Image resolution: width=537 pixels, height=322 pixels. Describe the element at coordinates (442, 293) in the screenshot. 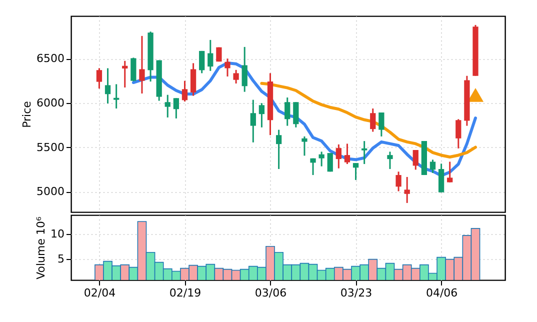

I see `x-tick-label: 04/06` at that location.